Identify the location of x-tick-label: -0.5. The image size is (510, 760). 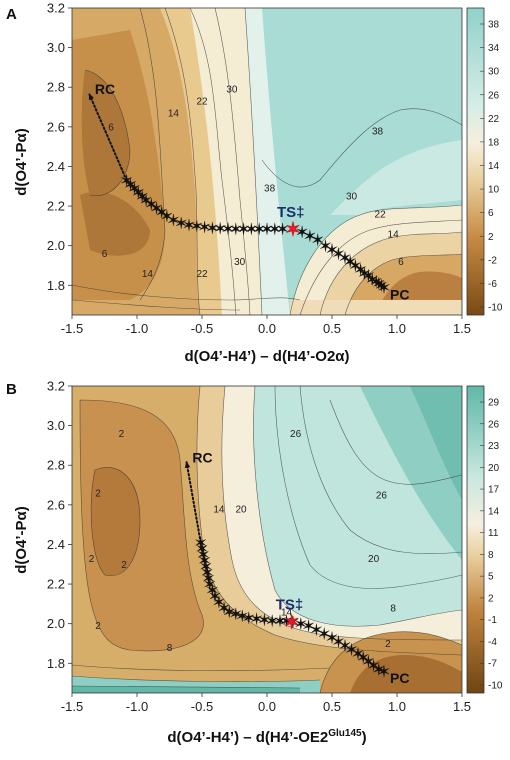
(202, 328).